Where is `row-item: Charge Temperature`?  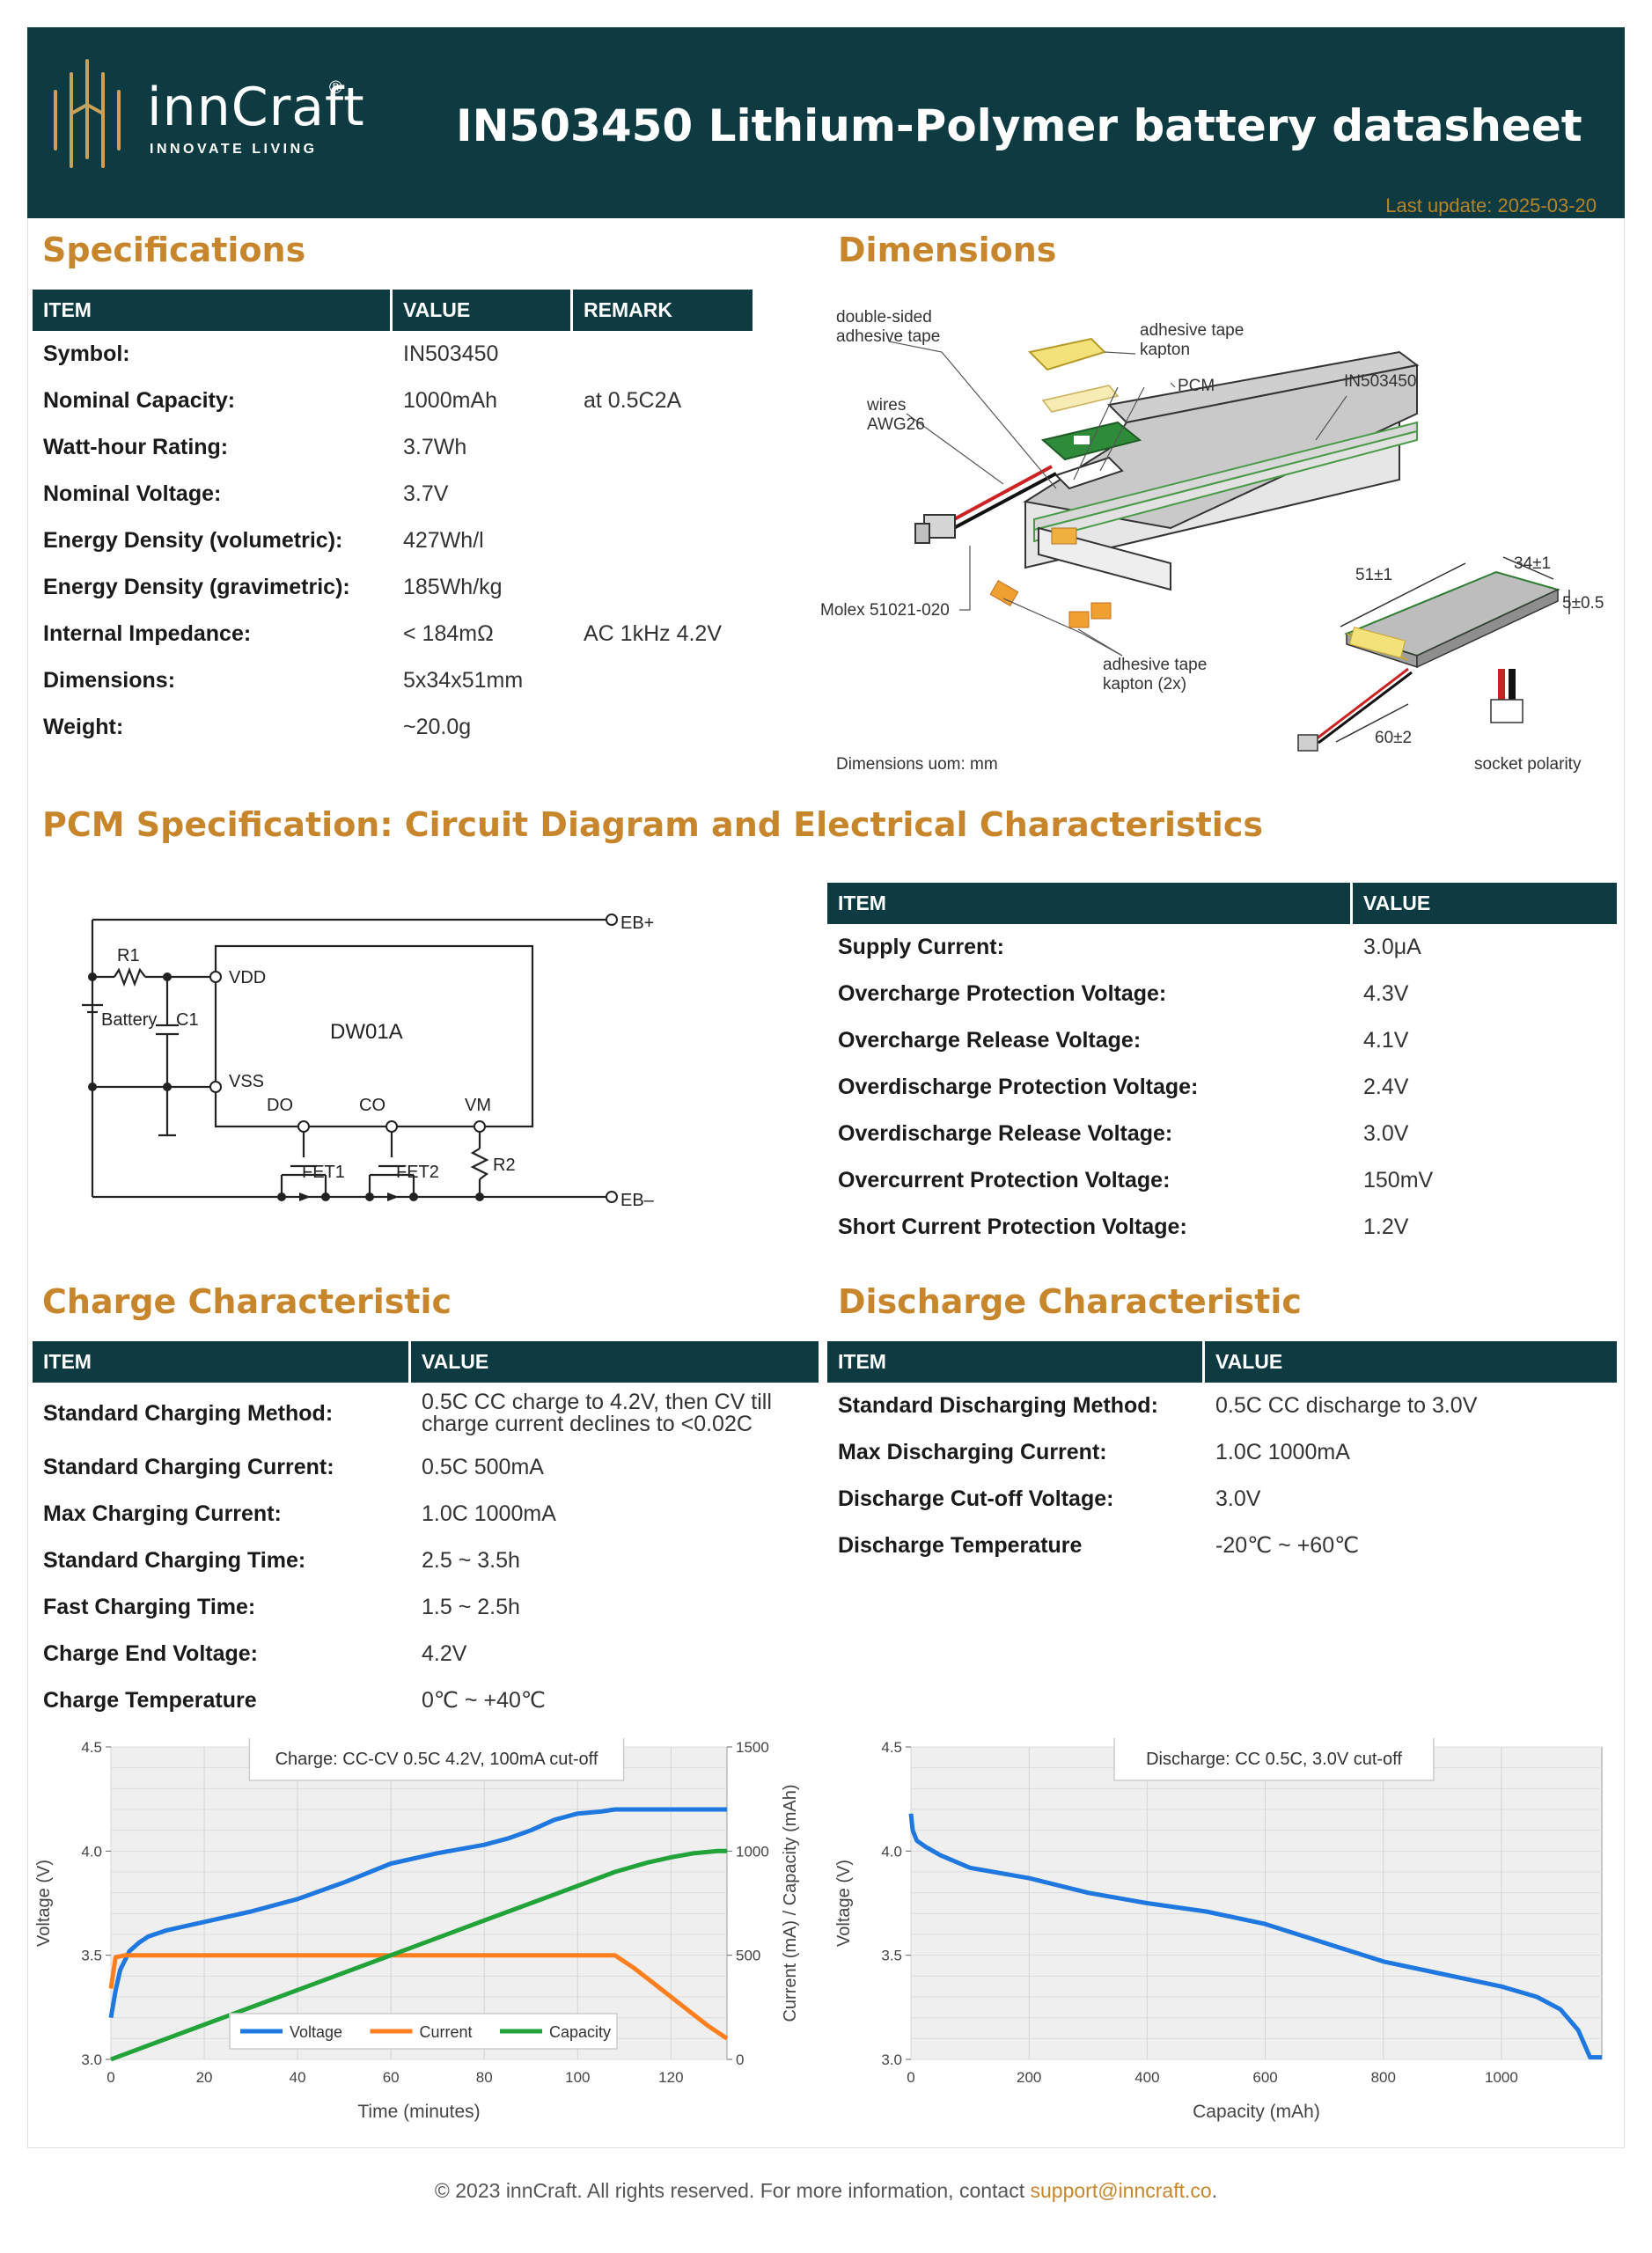
row-item: Charge Temperature is located at coordinates (150, 1701).